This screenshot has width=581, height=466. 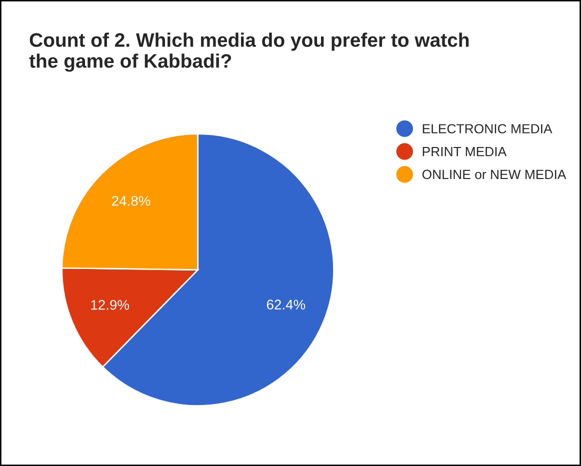 What do you see at coordinates (487, 129) in the screenshot?
I see `legend-label: ELECTRONIC MEDIA` at bounding box center [487, 129].